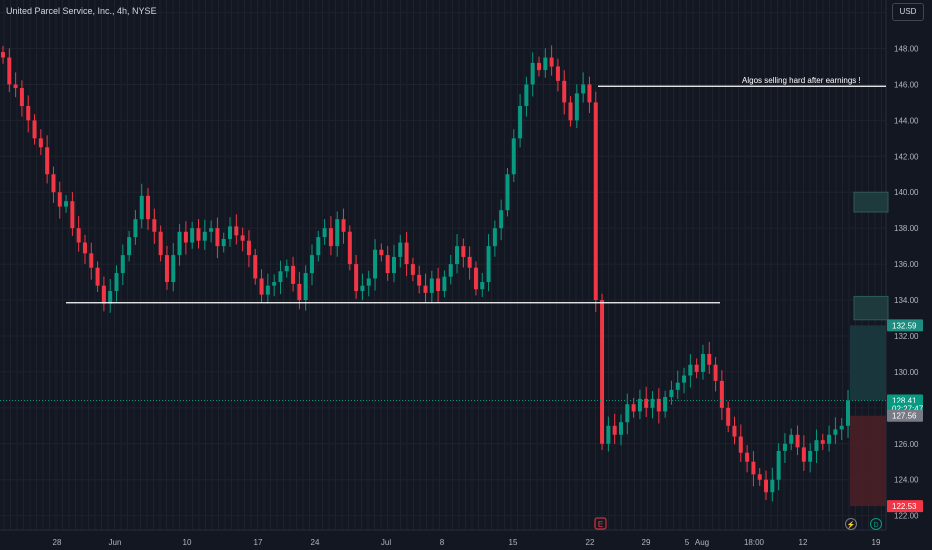 The image size is (932, 550). I want to click on x-tick-label: 12, so click(803, 542).